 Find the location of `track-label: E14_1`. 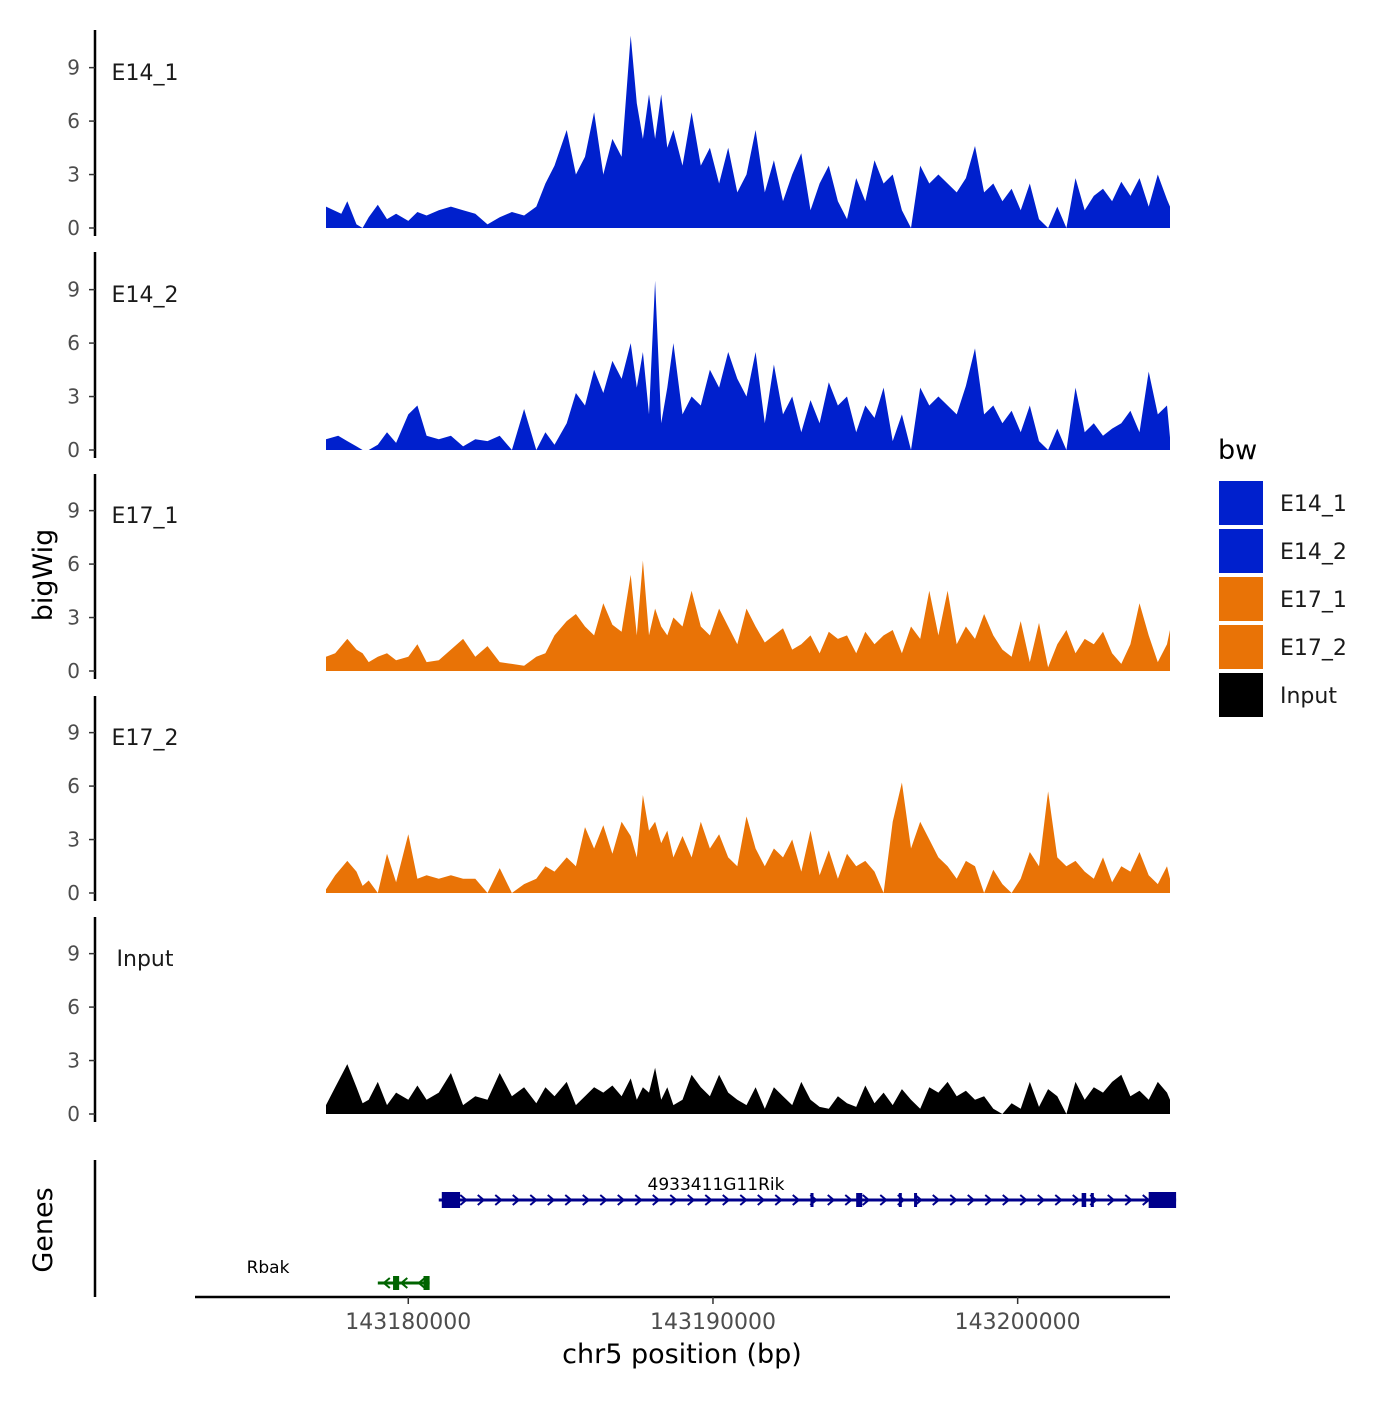

track-label: E14_1 is located at coordinates (145, 73).